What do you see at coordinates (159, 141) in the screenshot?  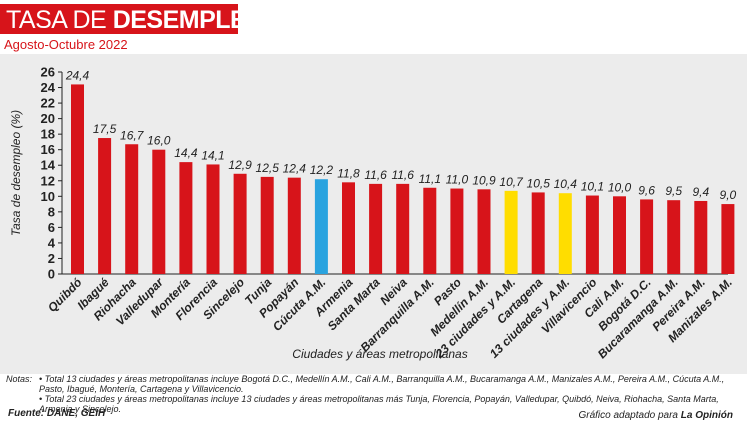 I see `value-label: 16,0` at bounding box center [159, 141].